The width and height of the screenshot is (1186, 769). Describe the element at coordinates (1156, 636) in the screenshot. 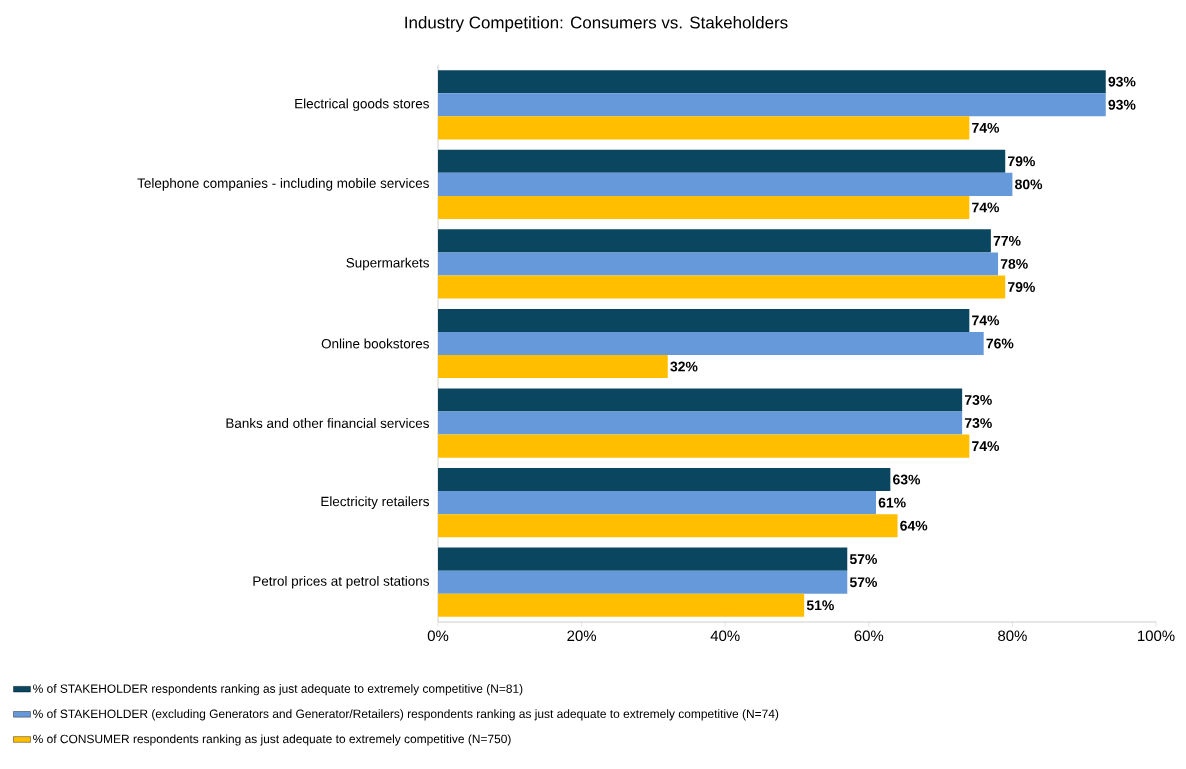

I see `x-tick-label: 100%` at that location.